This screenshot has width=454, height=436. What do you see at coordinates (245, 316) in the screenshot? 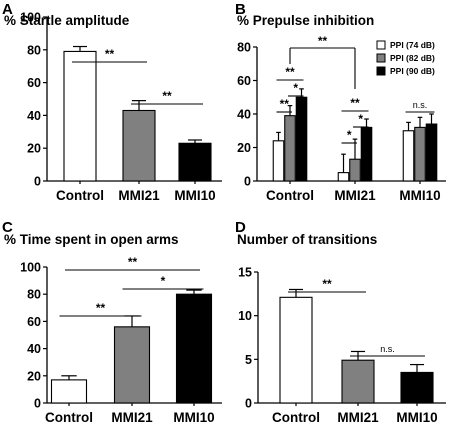
I see `y-tick-label: 10` at bounding box center [245, 316].